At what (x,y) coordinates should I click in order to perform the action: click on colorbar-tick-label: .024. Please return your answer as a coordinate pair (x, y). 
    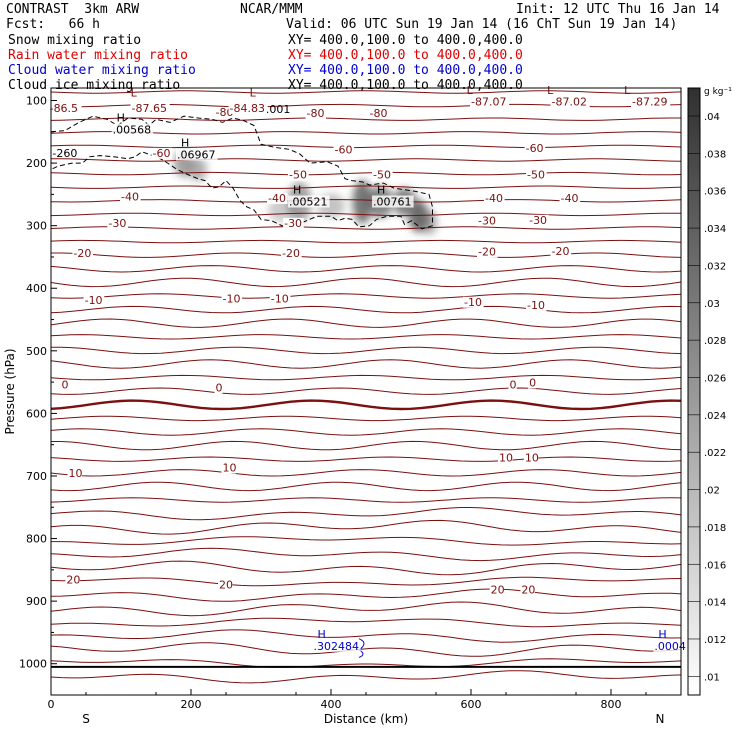
    Looking at the image, I should click on (715, 416).